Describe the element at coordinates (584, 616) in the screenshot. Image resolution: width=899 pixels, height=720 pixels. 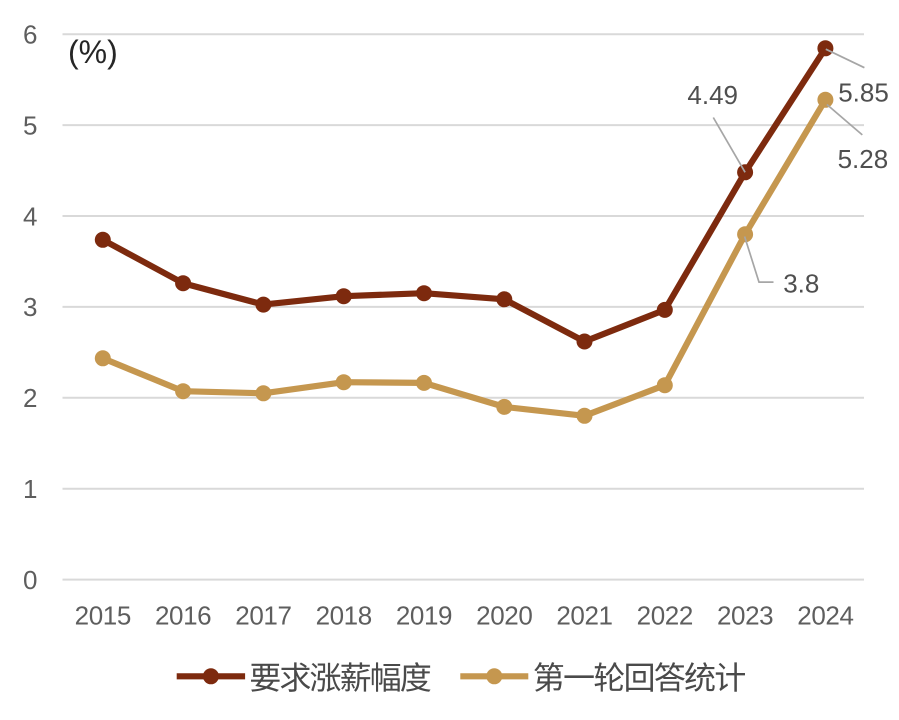
I see `svg-text: 2021` at that location.